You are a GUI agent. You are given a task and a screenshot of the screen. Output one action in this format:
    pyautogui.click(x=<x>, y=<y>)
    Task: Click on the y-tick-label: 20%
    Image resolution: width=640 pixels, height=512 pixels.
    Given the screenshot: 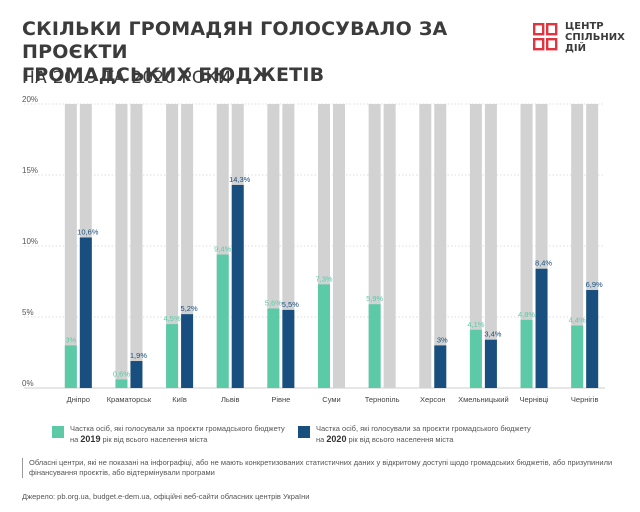 What is the action you would take?
    pyautogui.click(x=30, y=99)
    